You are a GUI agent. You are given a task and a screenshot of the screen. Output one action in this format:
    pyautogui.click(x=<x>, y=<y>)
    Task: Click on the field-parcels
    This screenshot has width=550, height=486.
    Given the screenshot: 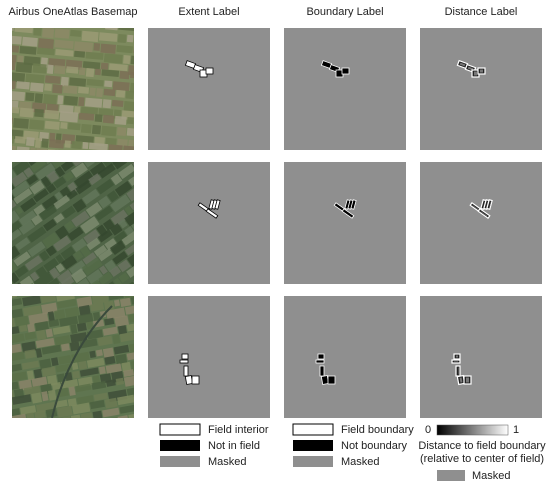 What is the action you would take?
    pyautogui.click(x=86, y=75)
    